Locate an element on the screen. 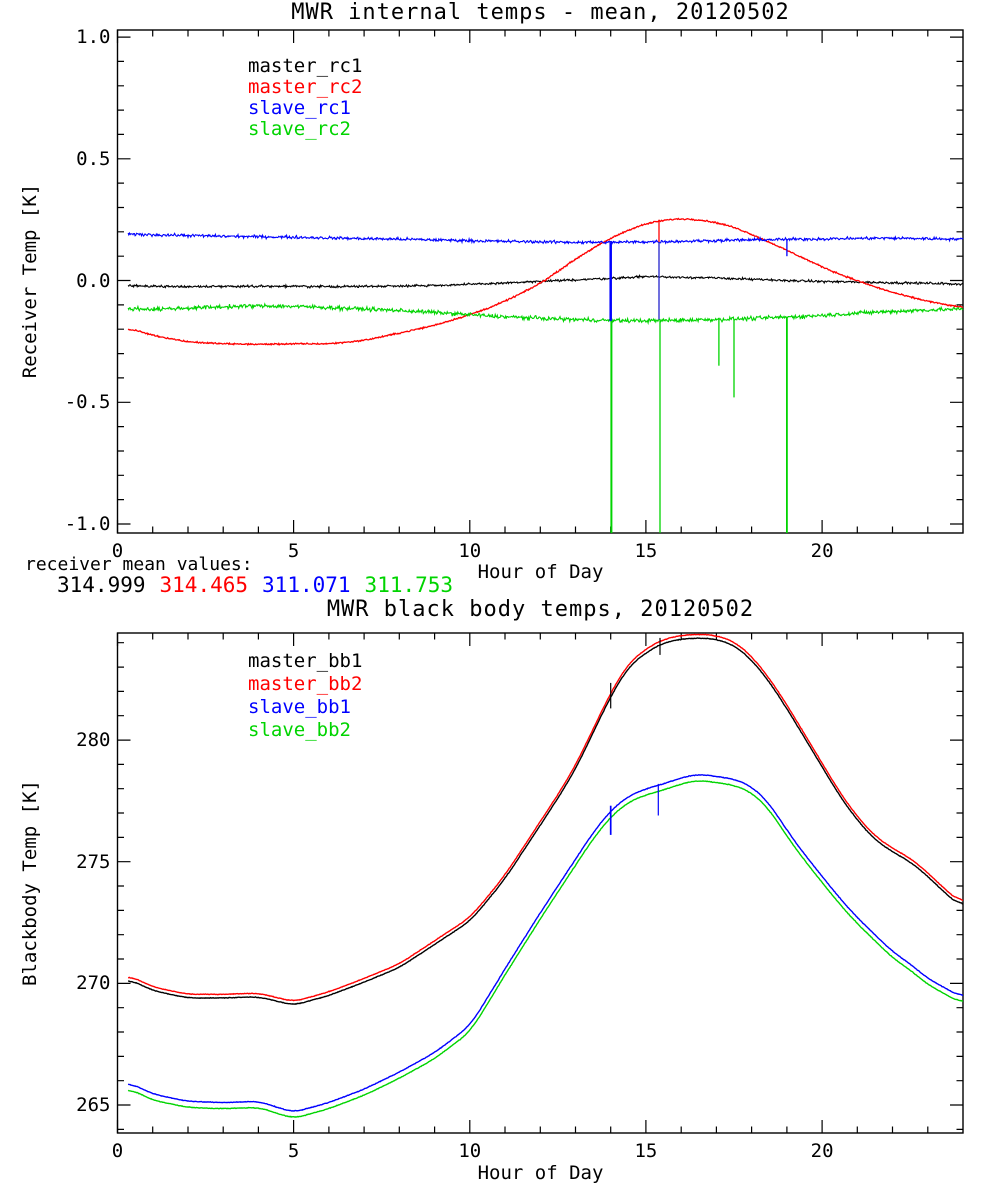 The width and height of the screenshot is (1000, 1200). y-tick-label: 265 is located at coordinates (93, 1105).